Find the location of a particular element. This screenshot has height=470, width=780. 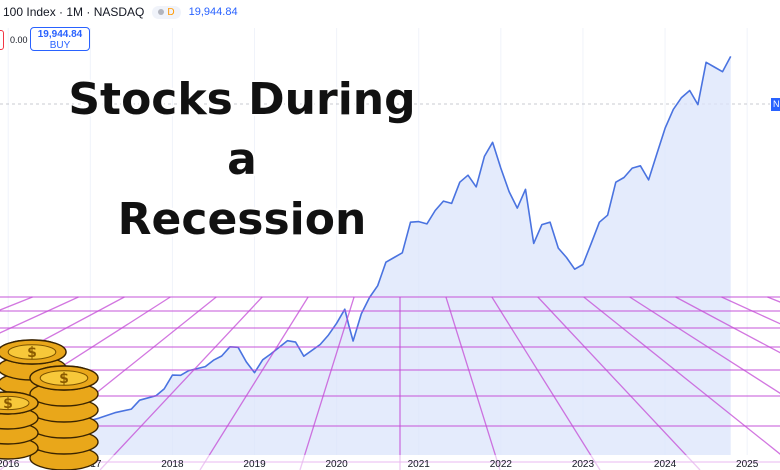

x-tick-label: 2019 is located at coordinates (254, 464).